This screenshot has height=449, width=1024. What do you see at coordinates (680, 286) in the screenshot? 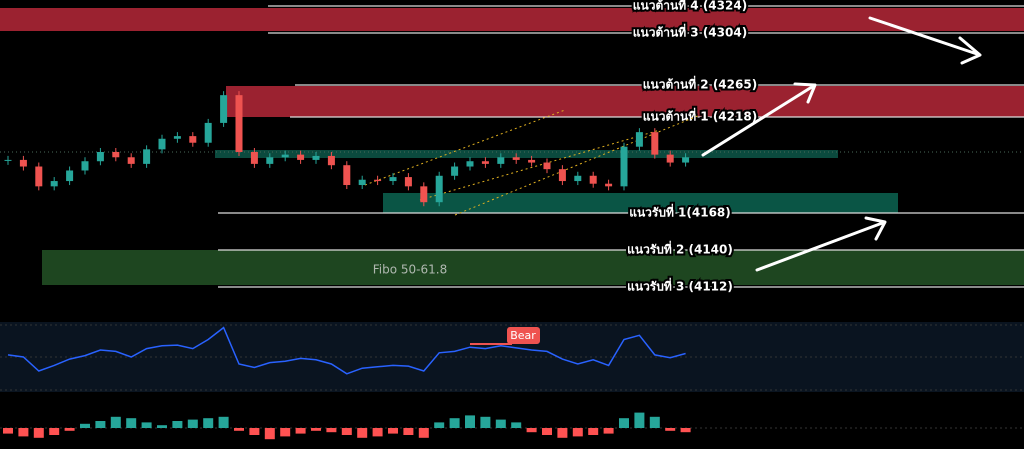
I see `level-label: แนวรับที่ 3 (4112)` at bounding box center [680, 286].